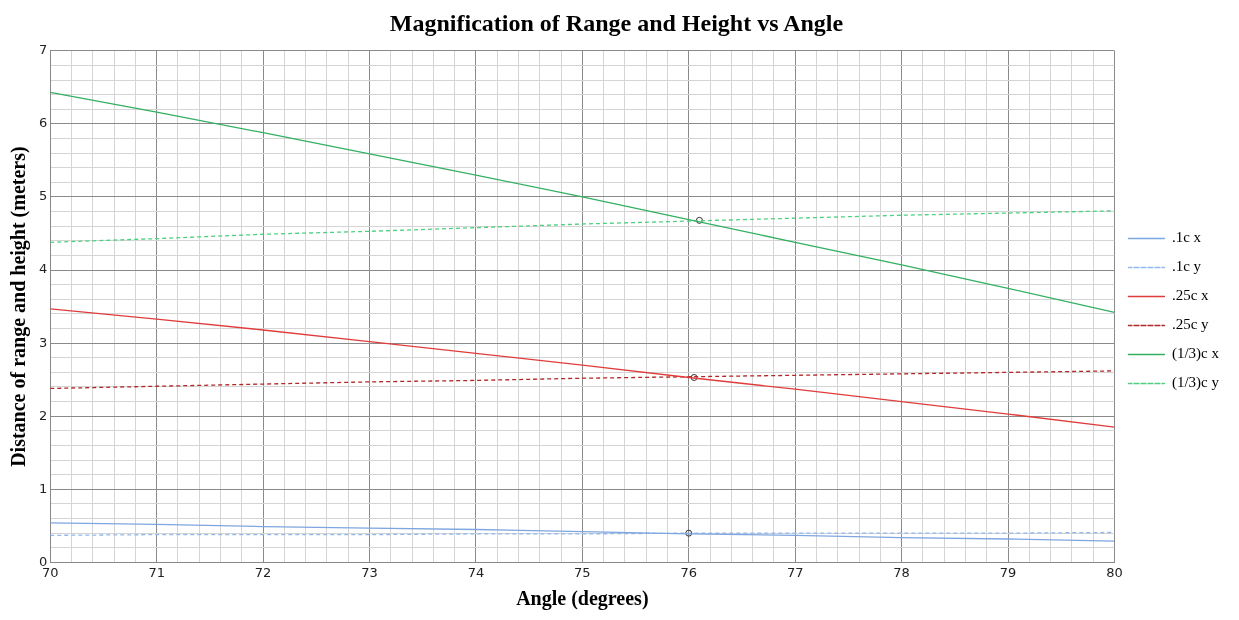  What do you see at coordinates (1195, 354) in the screenshot?
I see `legend-label: (1/3)c x` at bounding box center [1195, 354].